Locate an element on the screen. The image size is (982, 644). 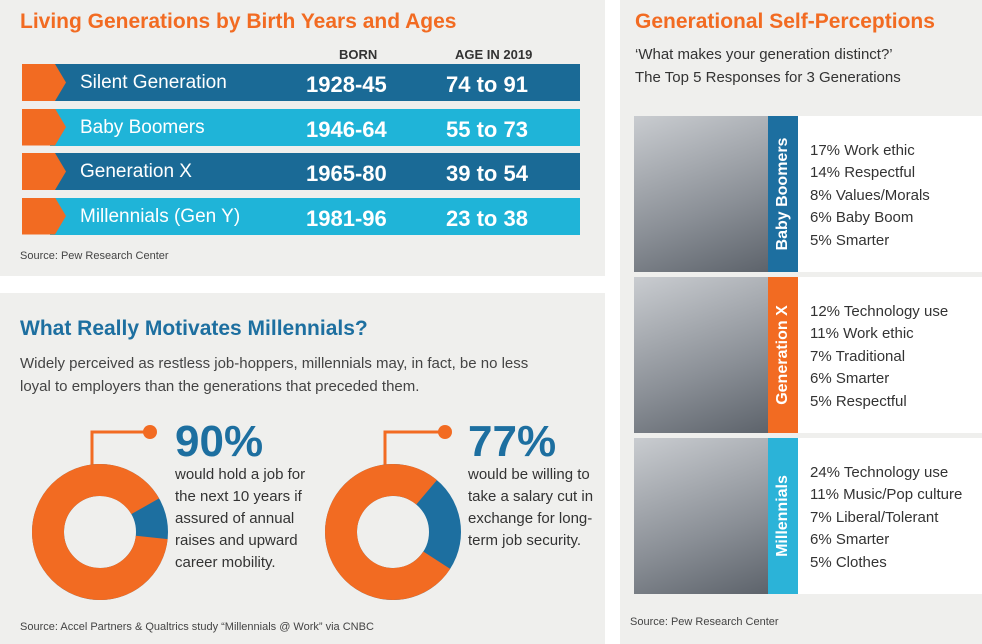
response: 12% Technology use is located at coordinates (879, 311).